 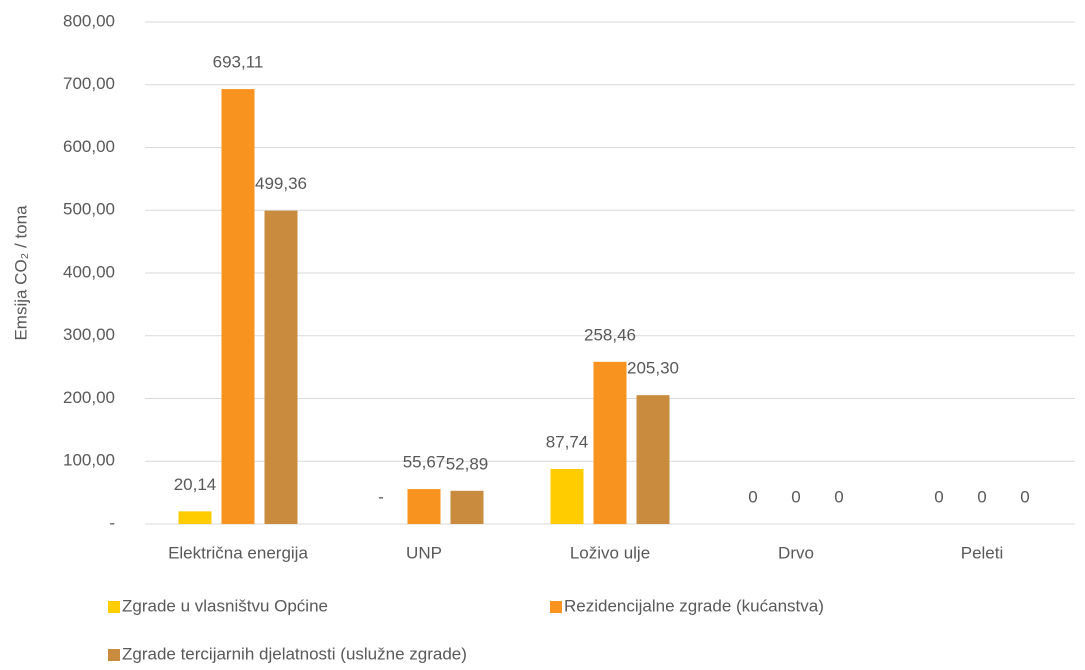 I want to click on x-tick-label: Električna energija, so click(x=238, y=552).